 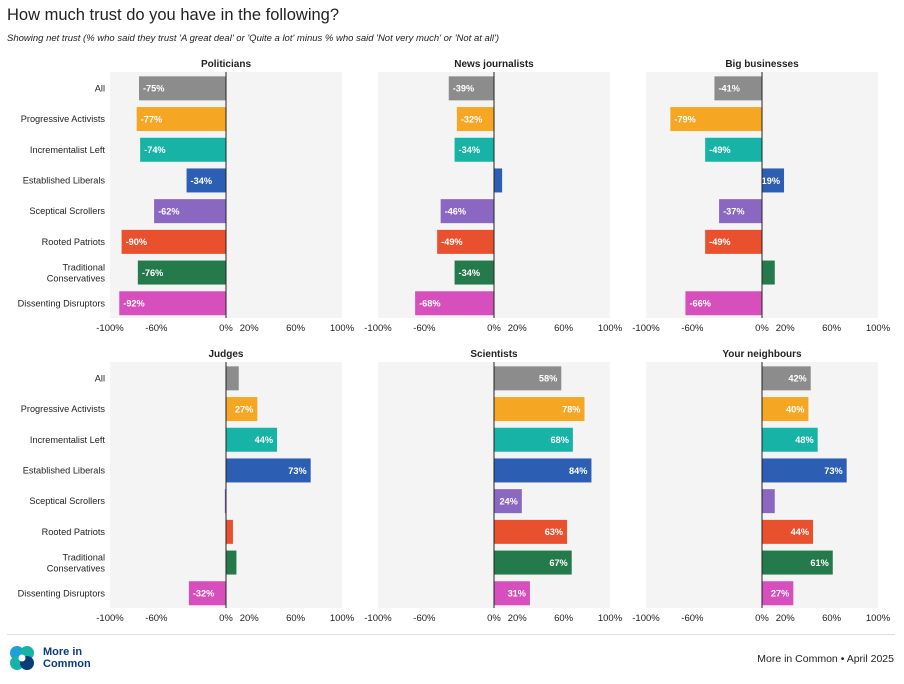 What do you see at coordinates (797, 379) in the screenshot?
I see `data-label: 42%` at bounding box center [797, 379].